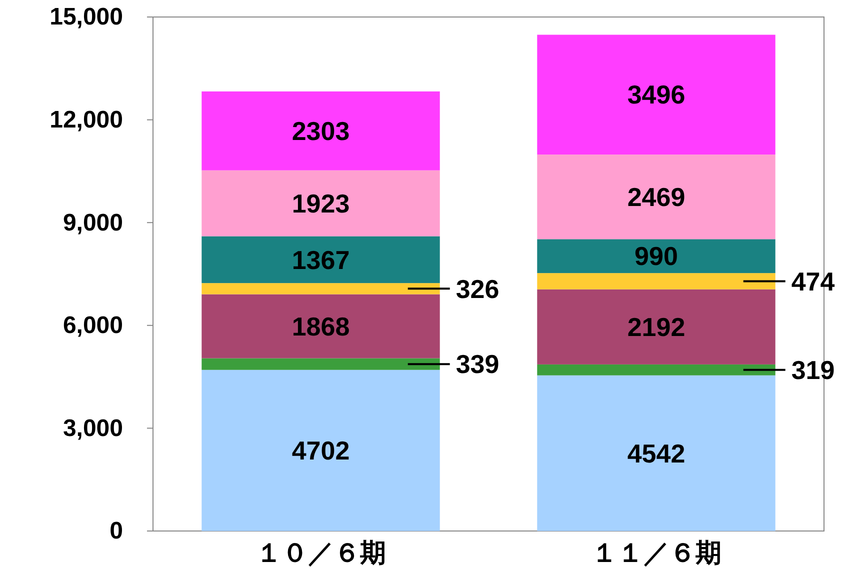 The height and width of the screenshot is (574, 846). Describe the element at coordinates (86, 120) in the screenshot. I see `y-tick-label: 12,000` at that location.